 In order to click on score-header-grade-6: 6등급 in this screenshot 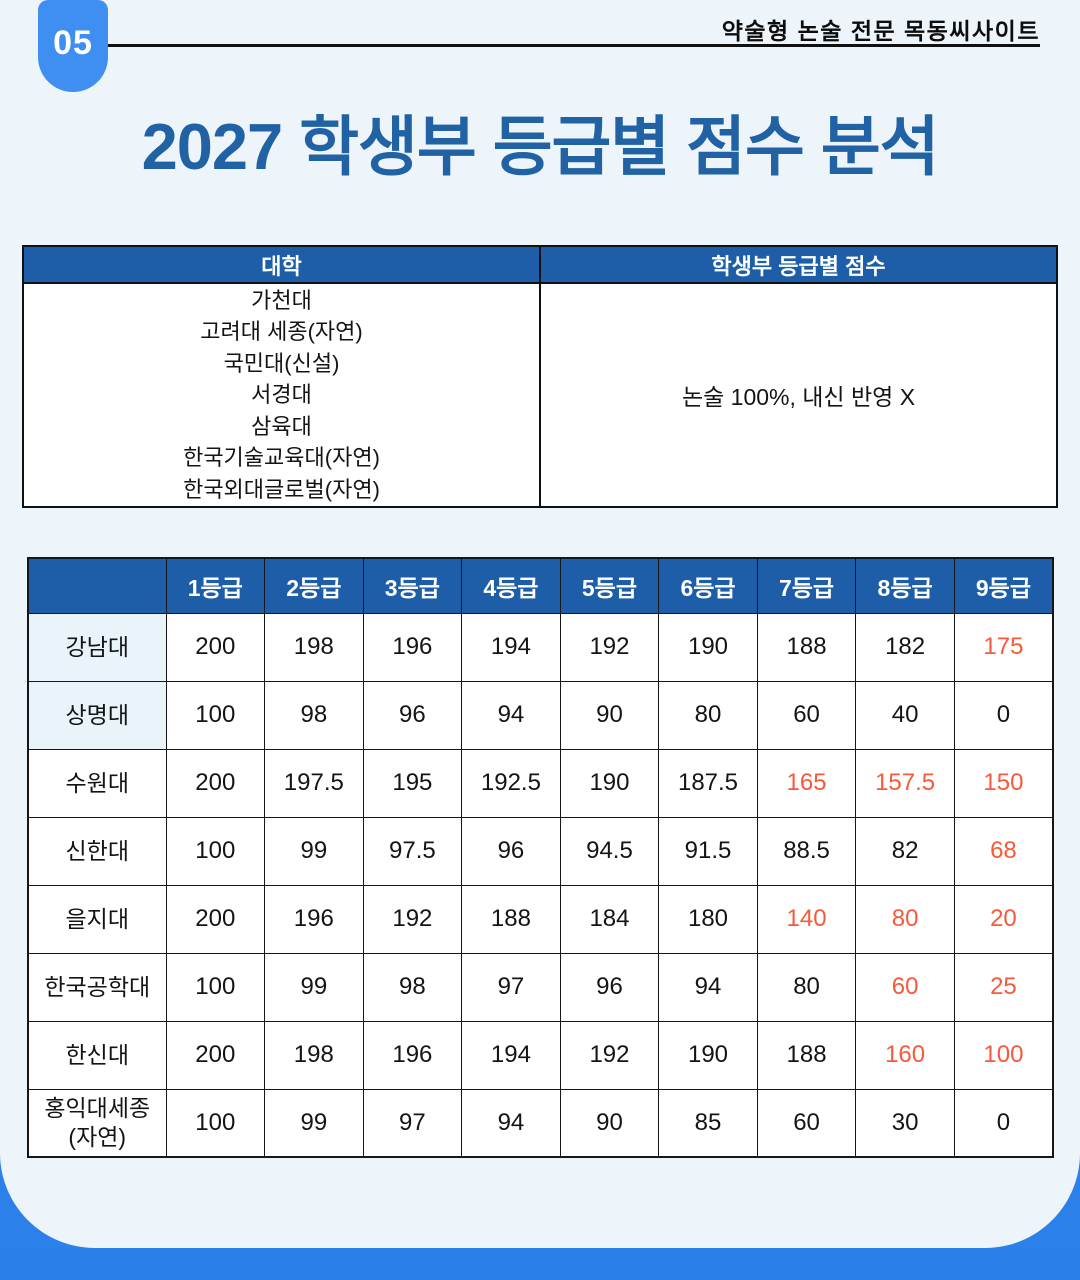, I will do `click(708, 585)`.